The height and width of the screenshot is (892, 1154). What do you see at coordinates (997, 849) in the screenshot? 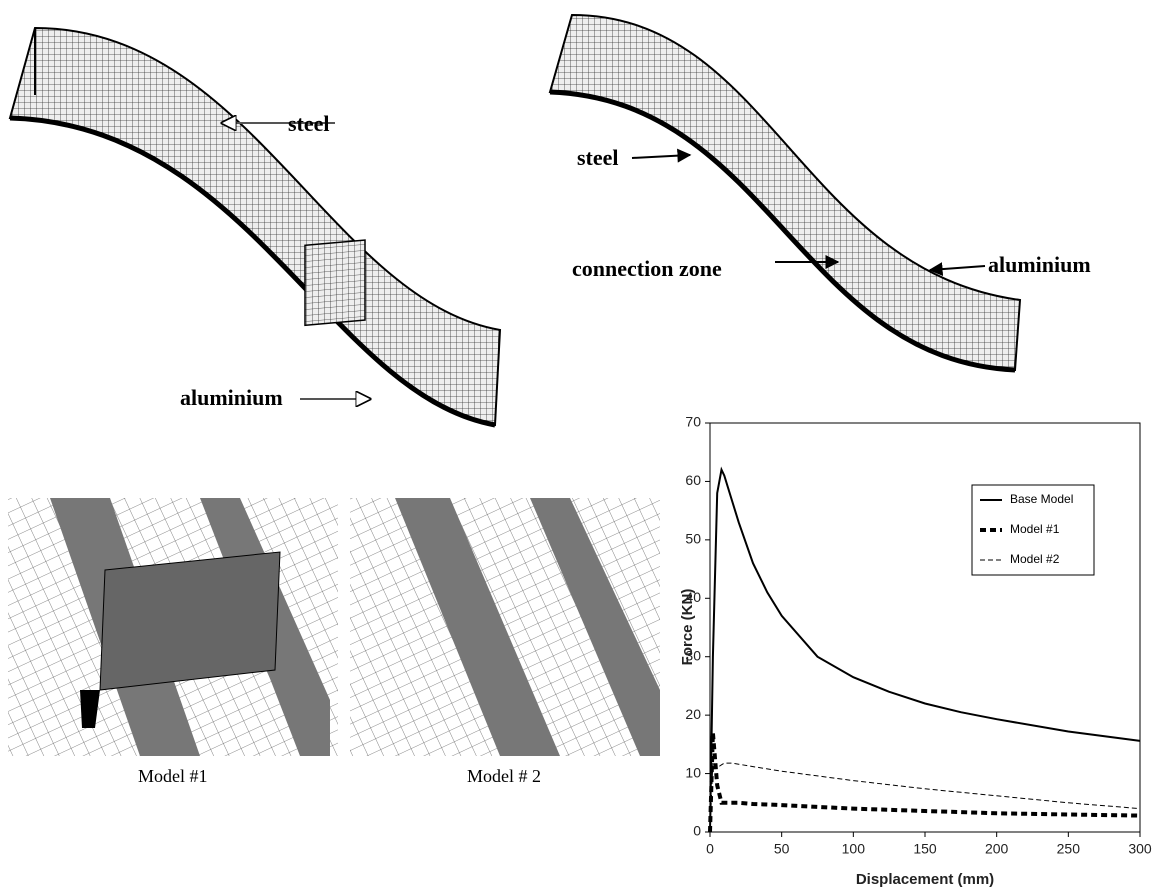
I see `x-tick-label: 200` at bounding box center [997, 849].